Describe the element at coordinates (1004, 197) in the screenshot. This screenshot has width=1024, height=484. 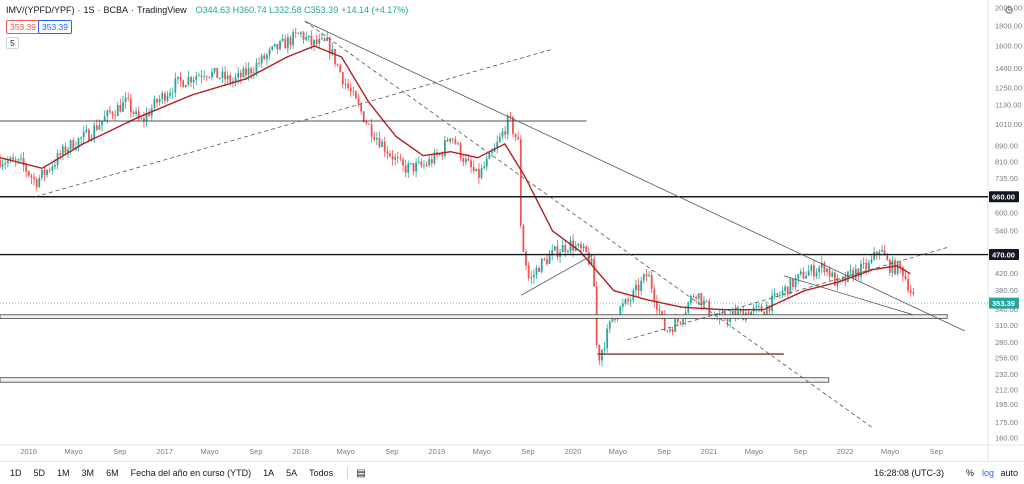
I see `price-axis-label-bg` at that location.